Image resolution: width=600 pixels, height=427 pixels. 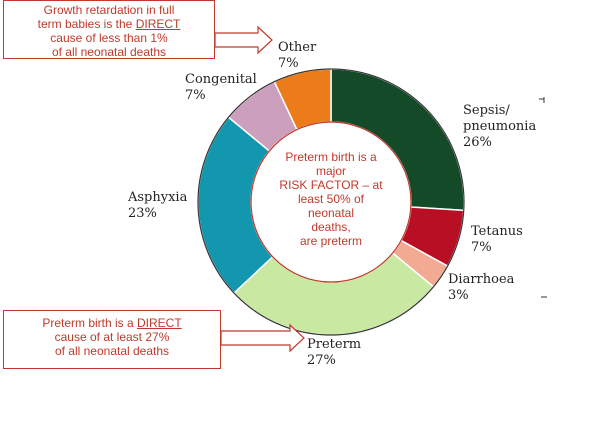 What do you see at coordinates (288, 63) in the screenshot?
I see `label-other-value: 7%` at bounding box center [288, 63].